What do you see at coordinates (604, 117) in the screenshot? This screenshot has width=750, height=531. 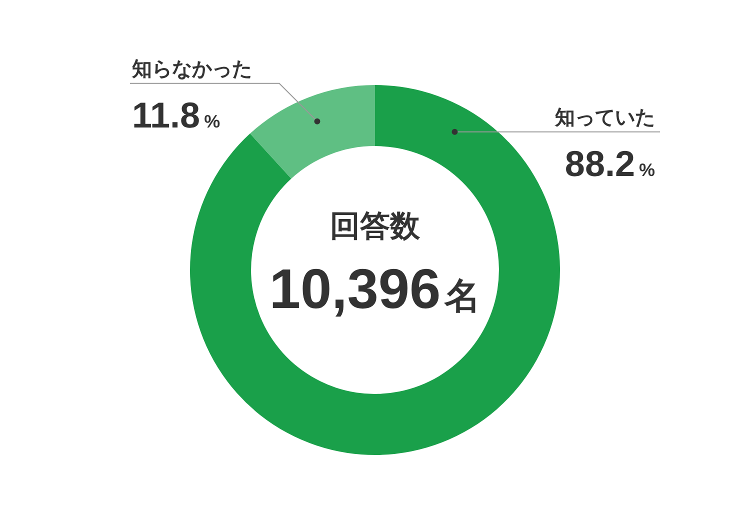 I see `slice-label: 知っていた` at bounding box center [604, 117].